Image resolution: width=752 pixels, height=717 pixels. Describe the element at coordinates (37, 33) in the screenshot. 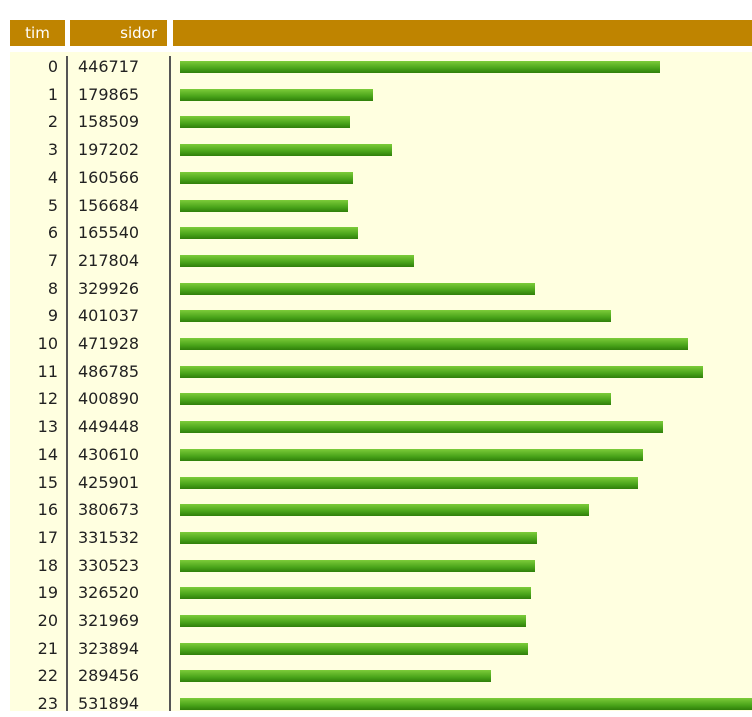

I see `header-tim: tim` at that location.